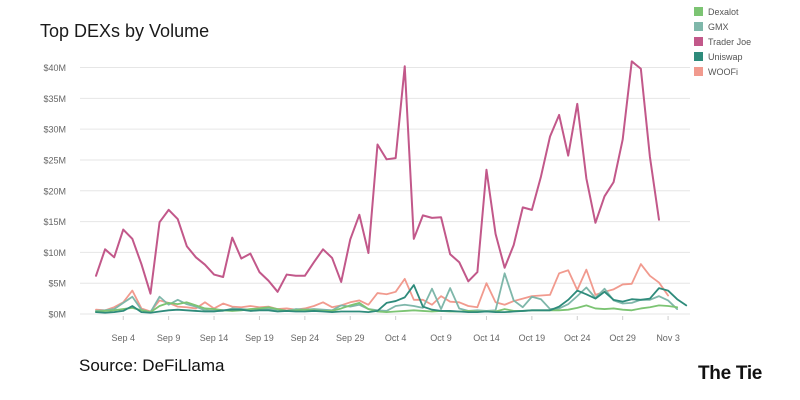 The width and height of the screenshot is (800, 400). I want to click on x-tick-label: Sep 24, so click(305, 338).